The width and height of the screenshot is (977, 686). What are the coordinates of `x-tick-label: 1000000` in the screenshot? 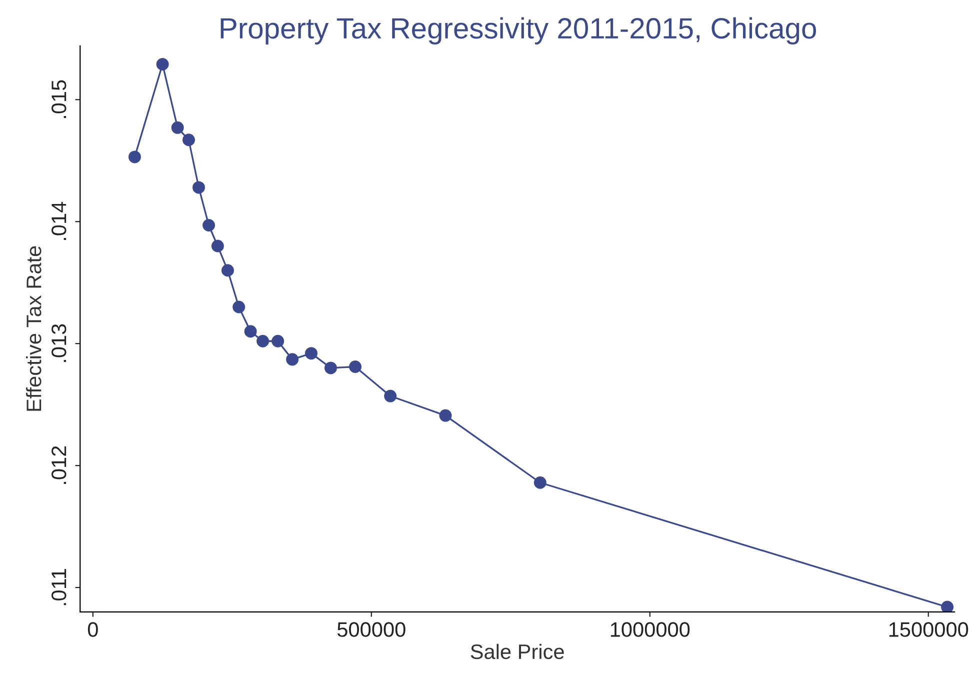 It's located at (650, 629).